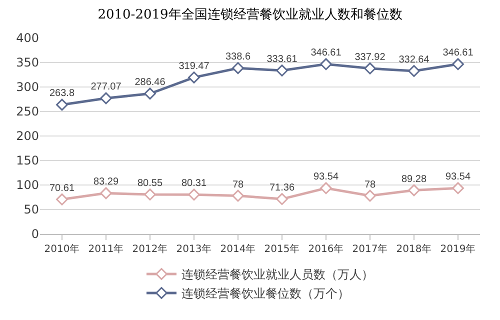 This screenshot has height=320, width=500. What do you see at coordinates (106, 249) in the screenshot?
I see `x-tick-label: 2011年` at bounding box center [106, 249].